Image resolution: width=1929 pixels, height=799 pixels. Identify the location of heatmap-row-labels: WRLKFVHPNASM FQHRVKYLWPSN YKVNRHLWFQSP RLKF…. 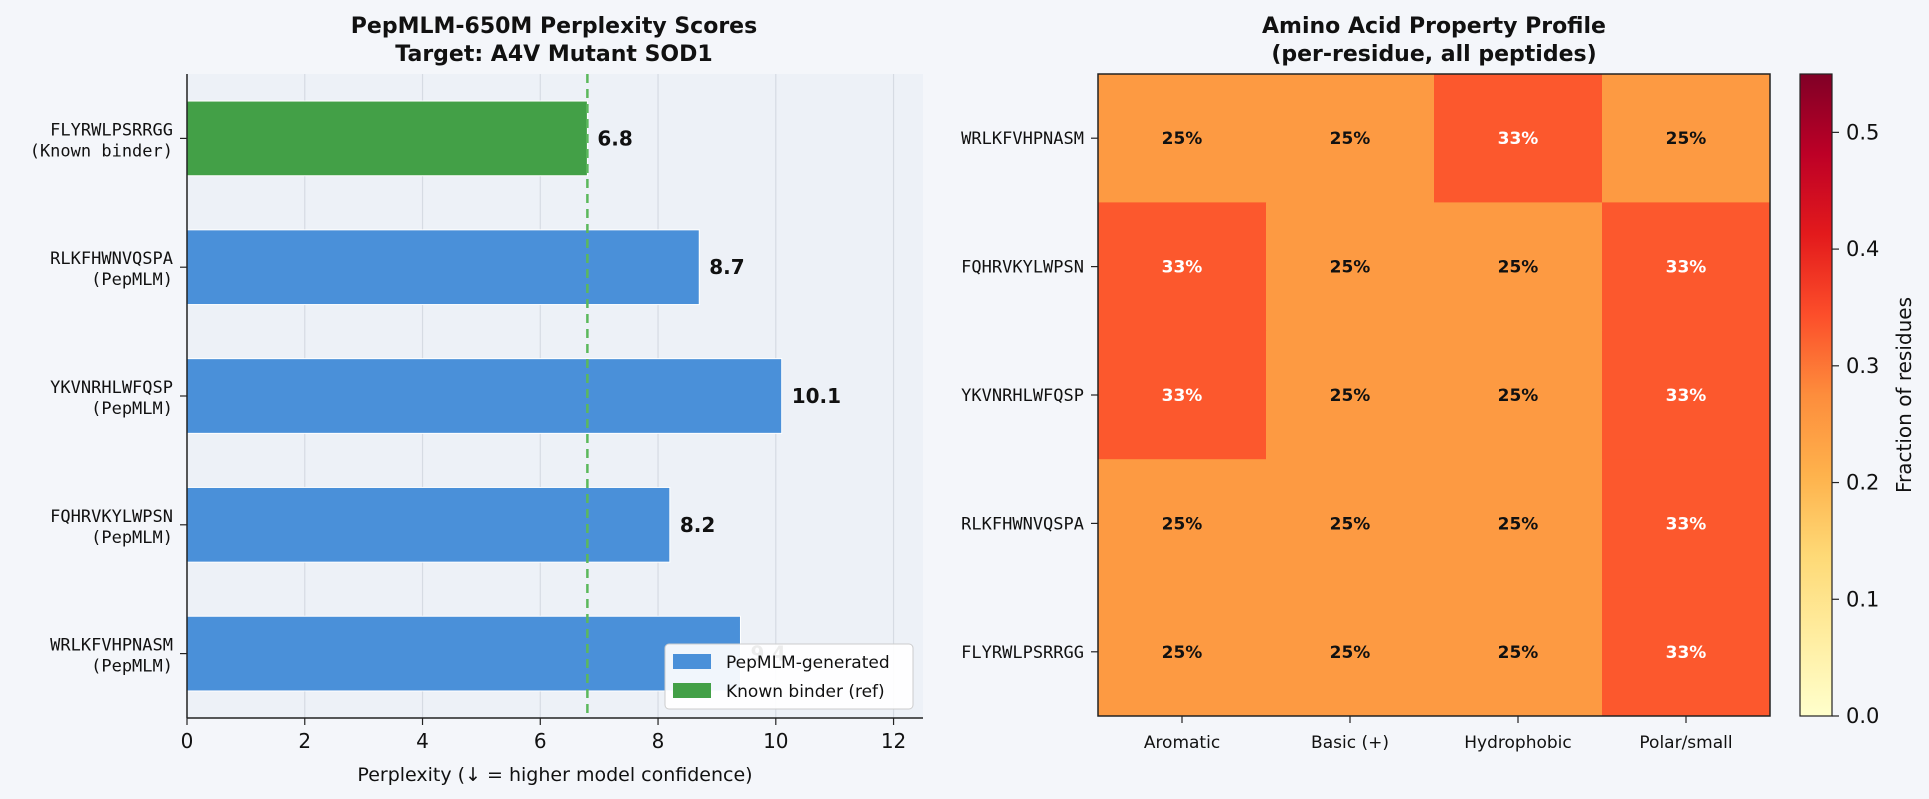
(1029, 396).